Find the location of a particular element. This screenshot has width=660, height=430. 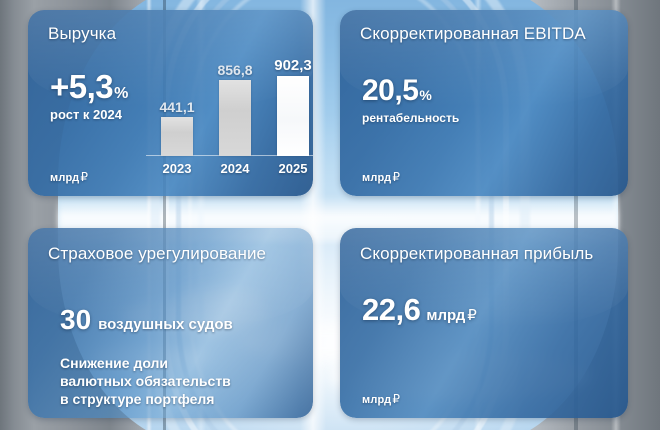

ebitda-headline-unit: % is located at coordinates (425, 95).